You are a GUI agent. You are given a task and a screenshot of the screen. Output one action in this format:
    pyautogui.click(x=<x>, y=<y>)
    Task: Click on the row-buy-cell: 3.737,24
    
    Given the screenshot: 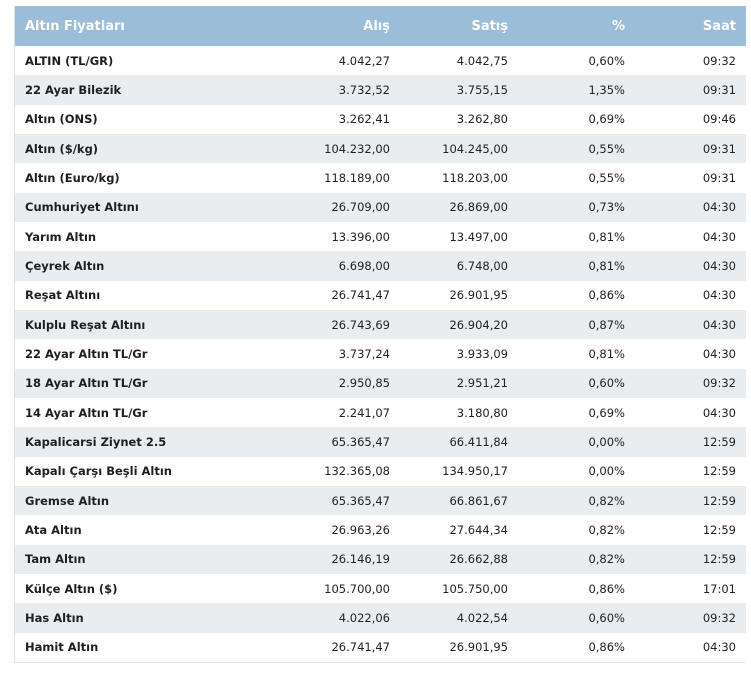 What is the action you would take?
    pyautogui.click(x=364, y=353)
    